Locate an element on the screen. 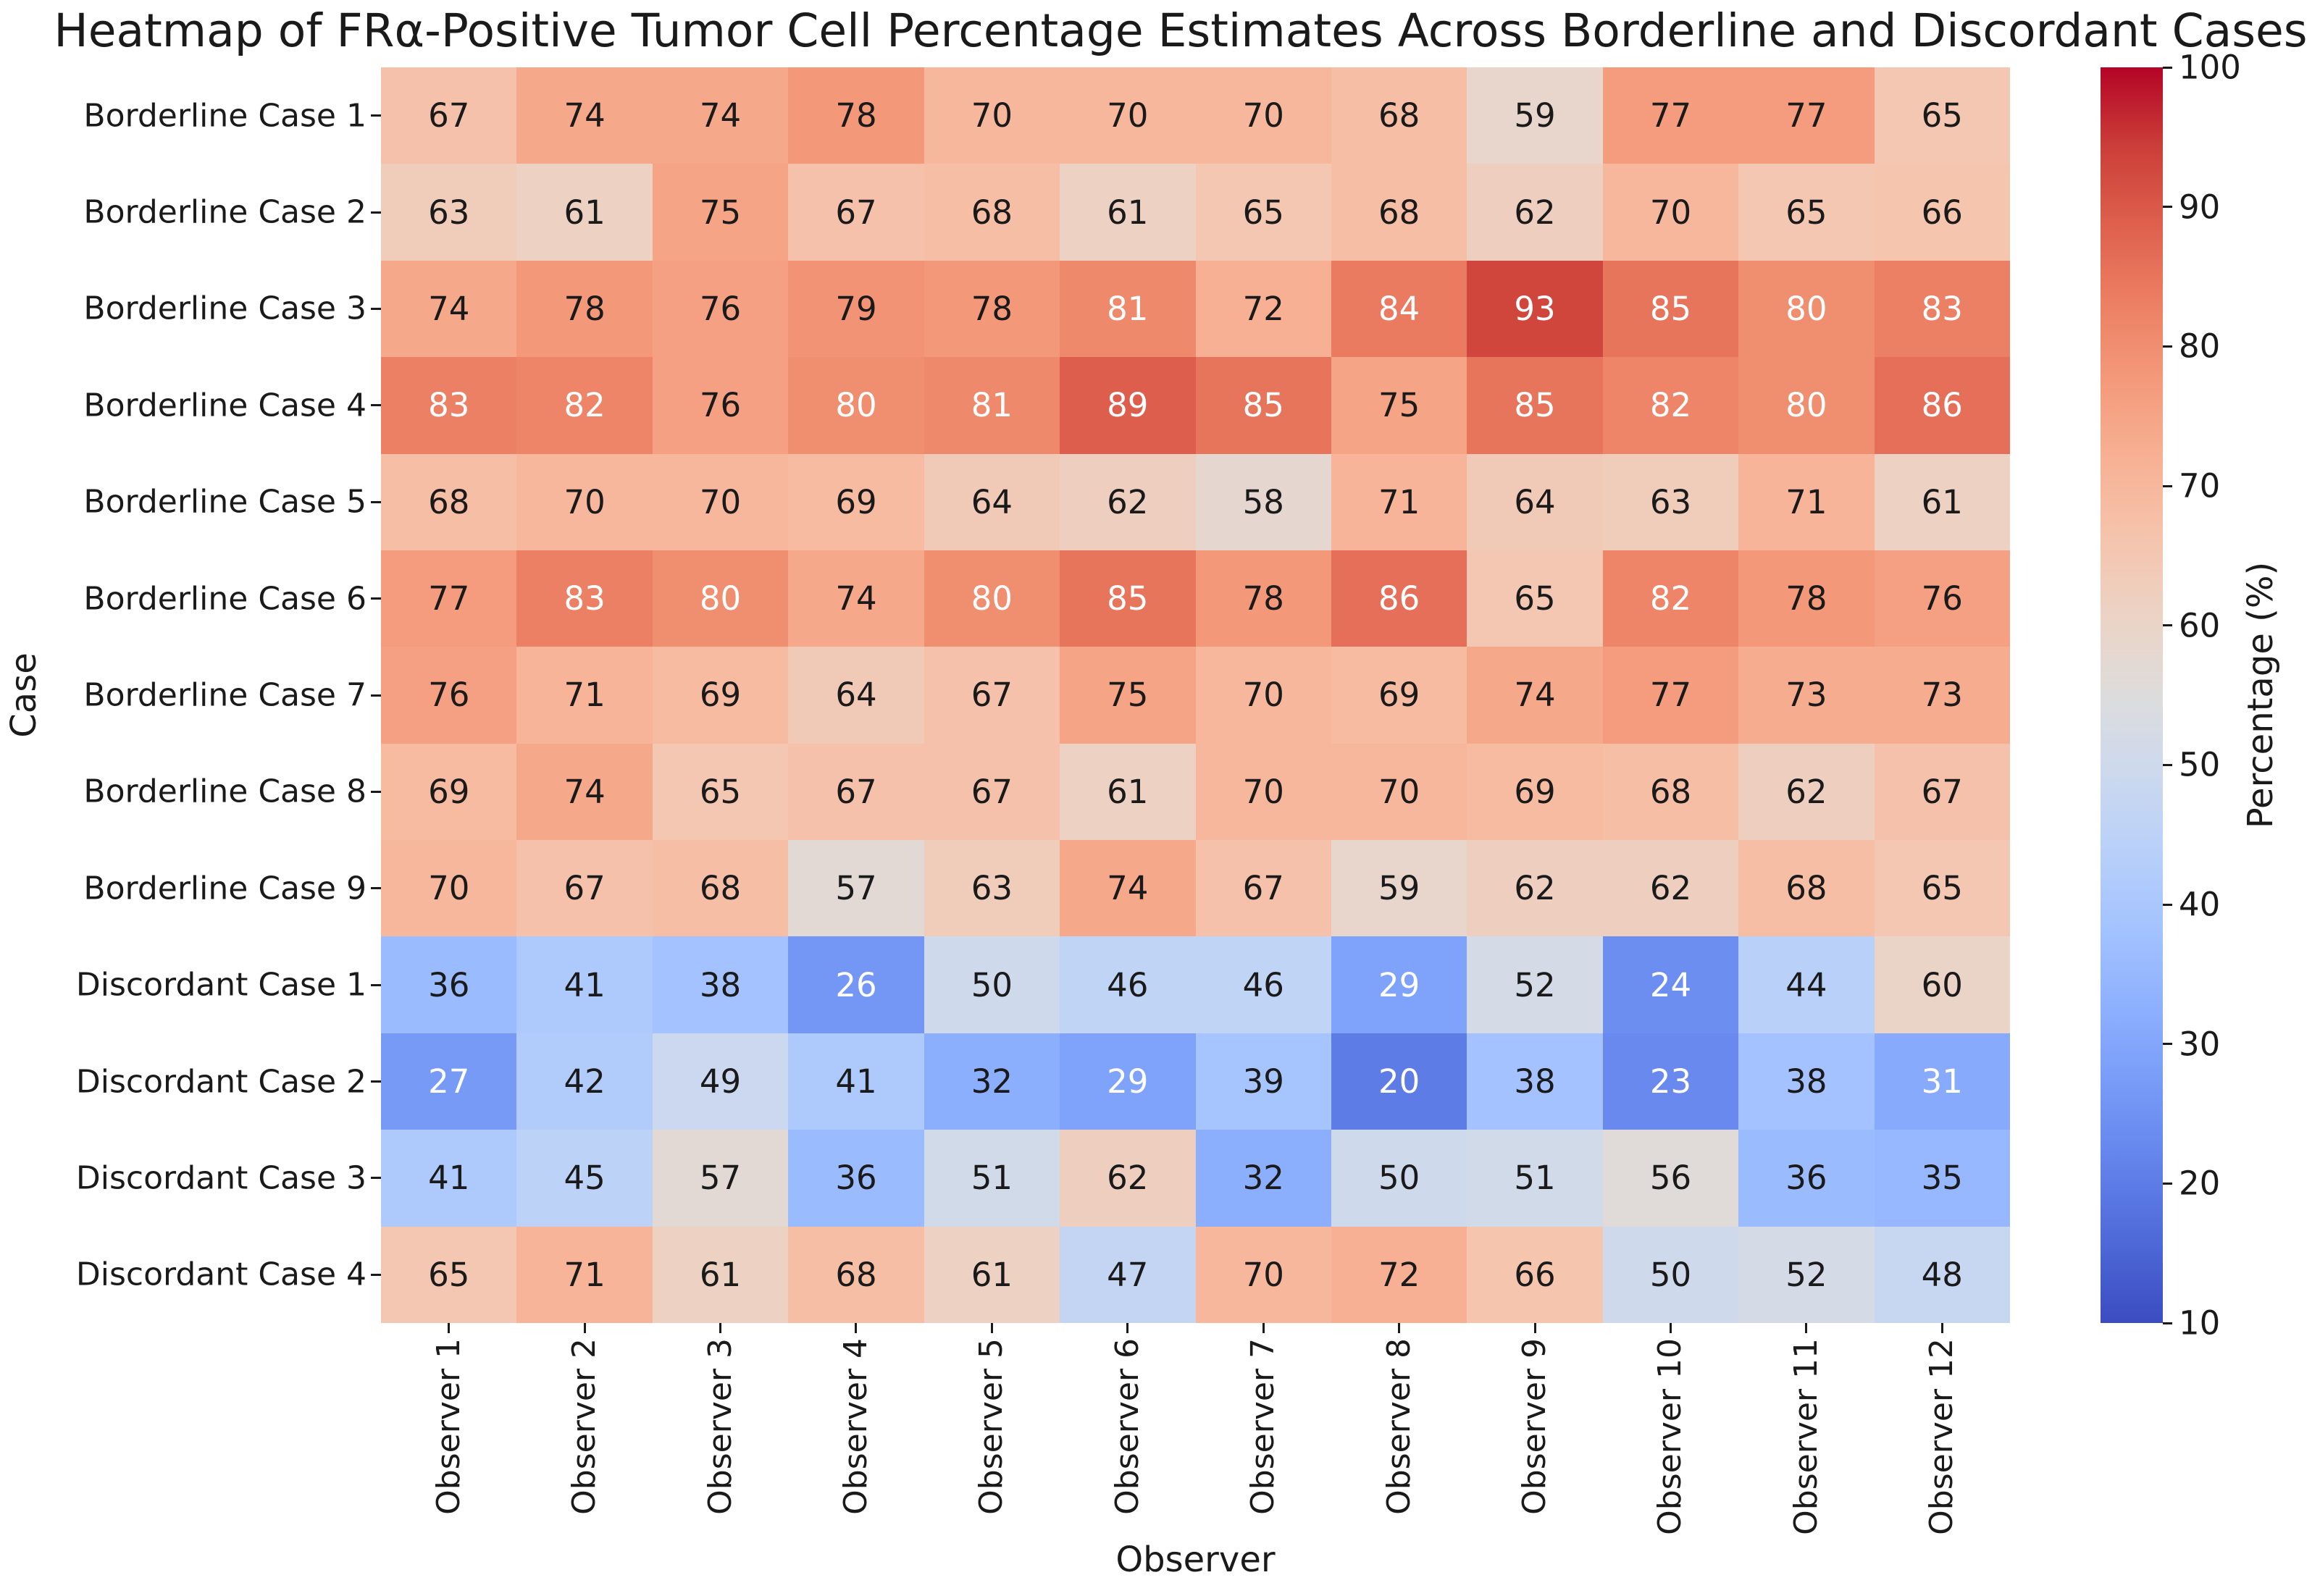 The height and width of the screenshot is (1596, 2320). cell-value: 52 is located at coordinates (1535, 984).